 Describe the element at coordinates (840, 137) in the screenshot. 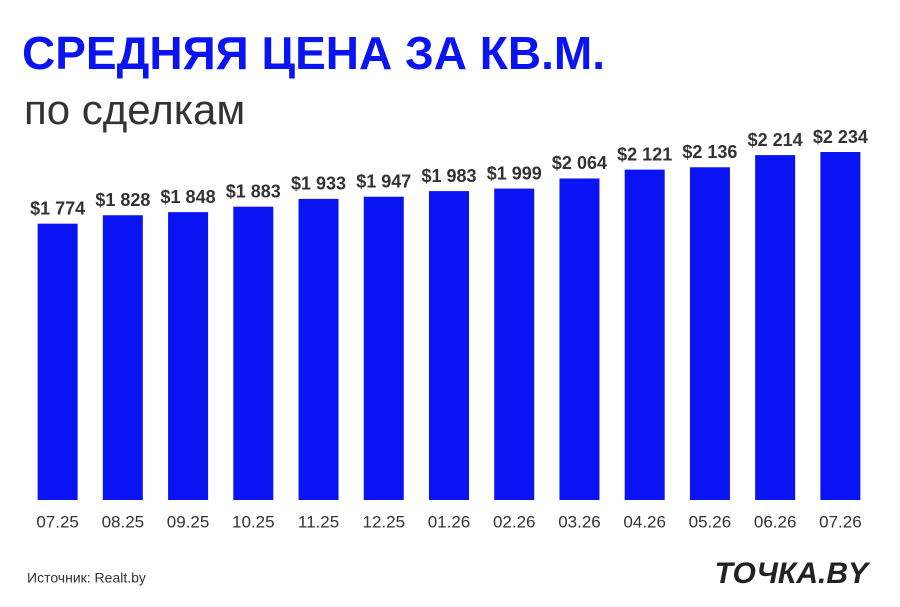

I see `value-label: $2 234` at that location.